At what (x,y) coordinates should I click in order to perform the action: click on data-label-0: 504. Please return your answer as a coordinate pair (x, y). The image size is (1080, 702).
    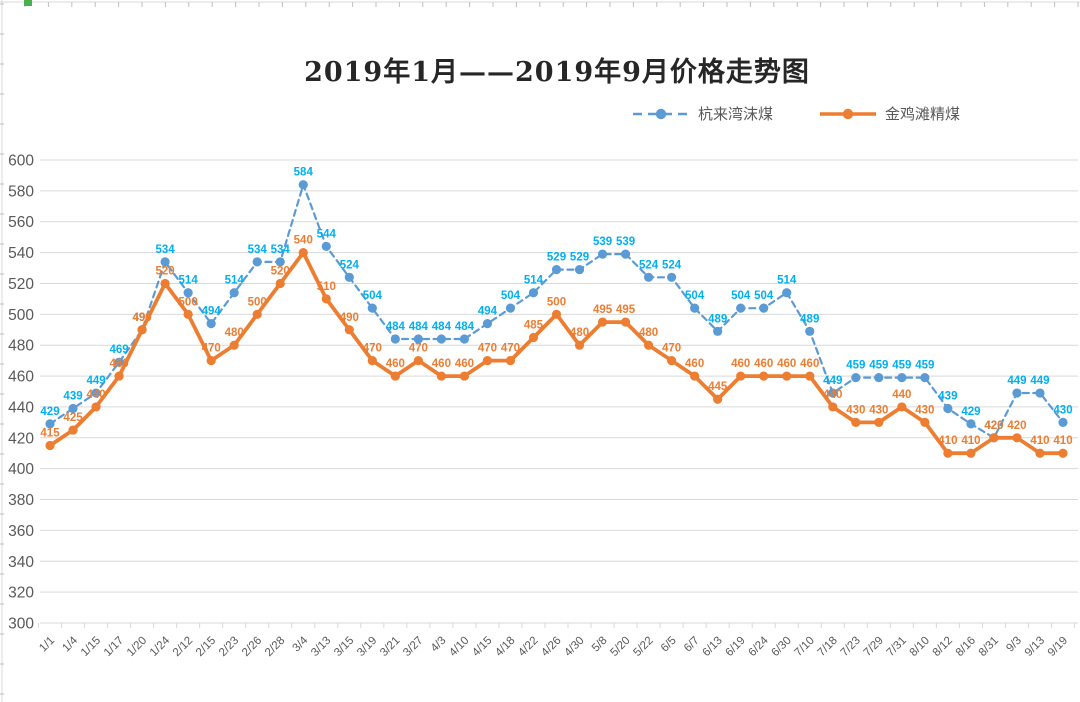
    Looking at the image, I should click on (764, 296).